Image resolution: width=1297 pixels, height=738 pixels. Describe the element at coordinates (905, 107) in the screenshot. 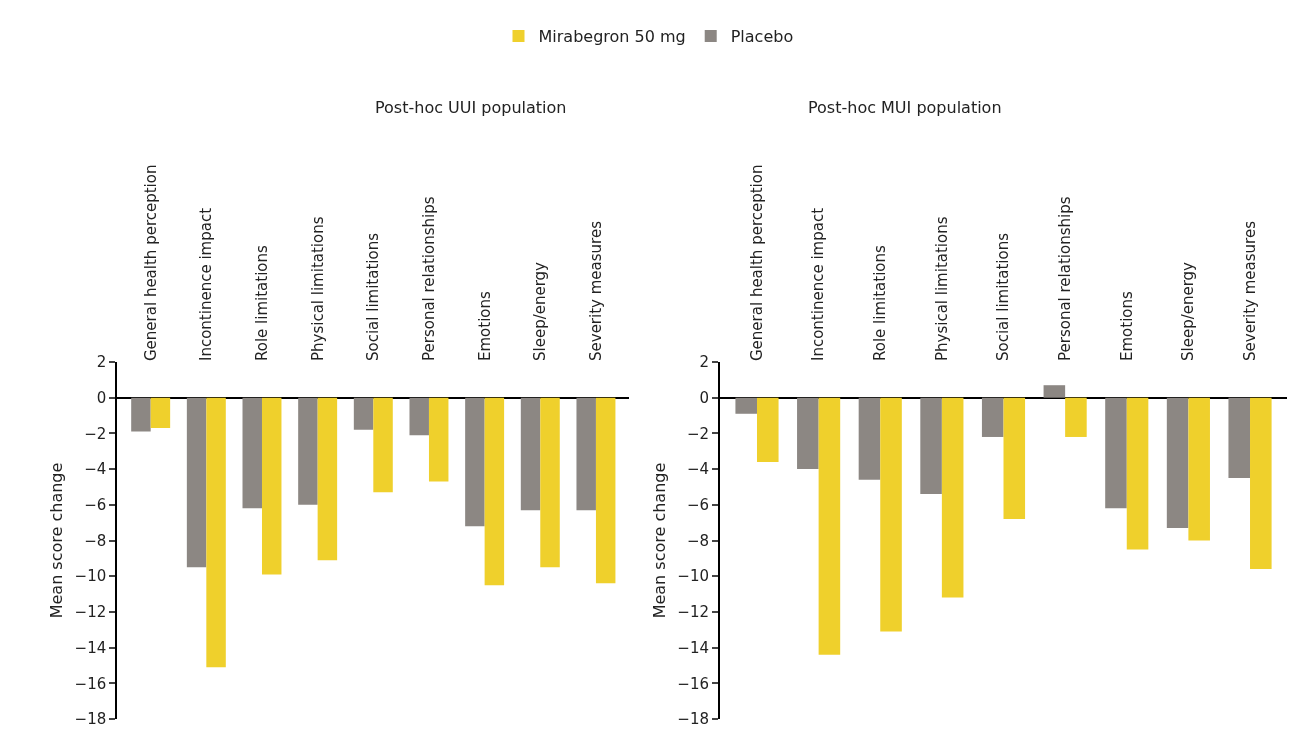

I see `chart-title: Post-hoc MUI population` at that location.